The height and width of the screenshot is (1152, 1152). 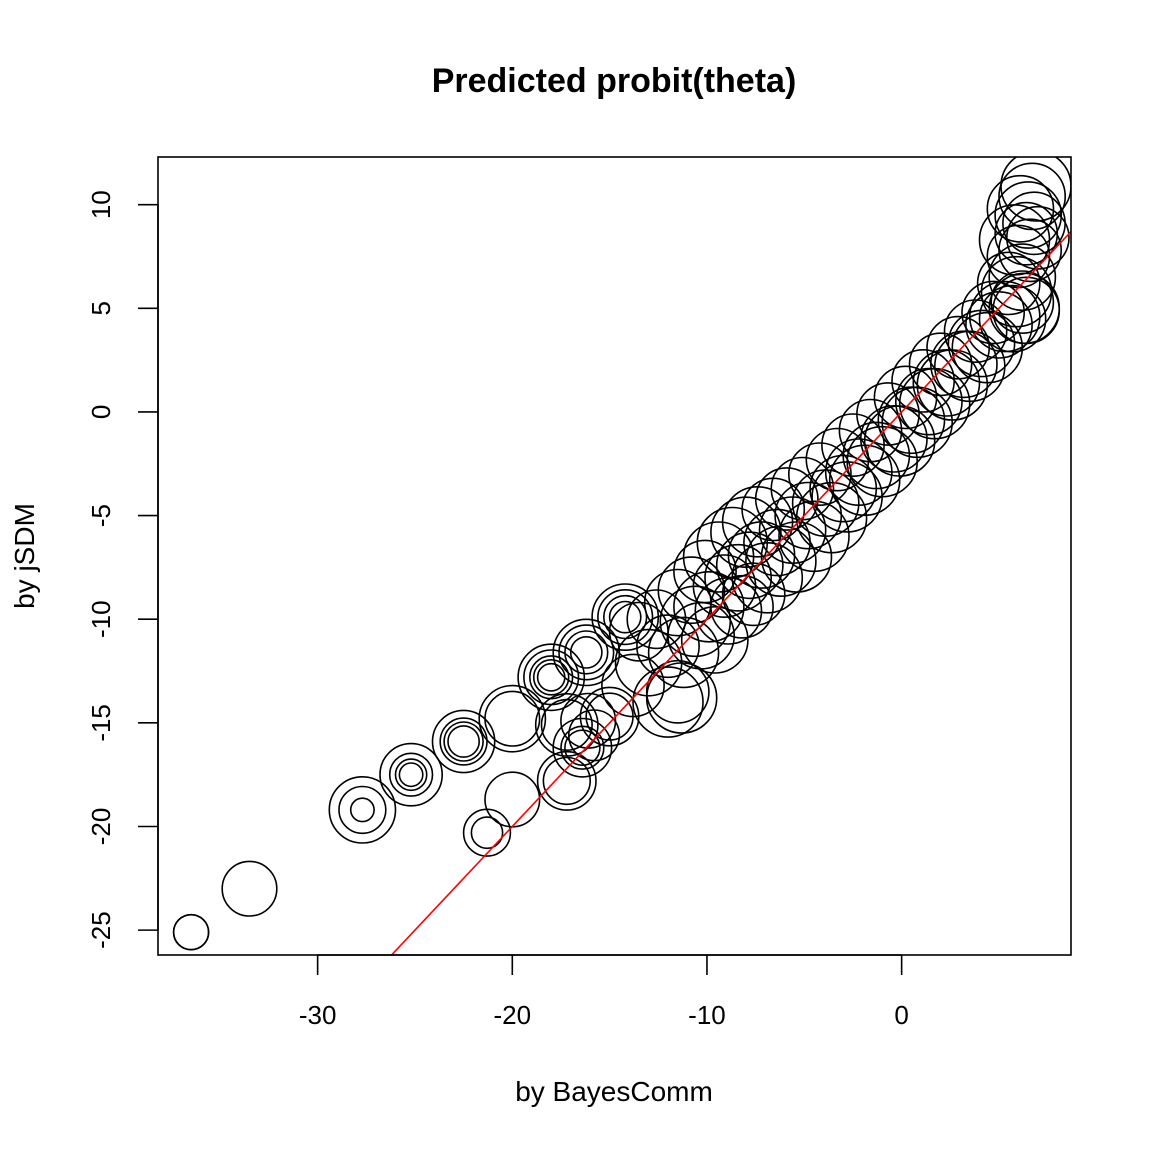 What do you see at coordinates (614, 81) in the screenshot?
I see `chart-title: Predicted probit(theta)` at bounding box center [614, 81].